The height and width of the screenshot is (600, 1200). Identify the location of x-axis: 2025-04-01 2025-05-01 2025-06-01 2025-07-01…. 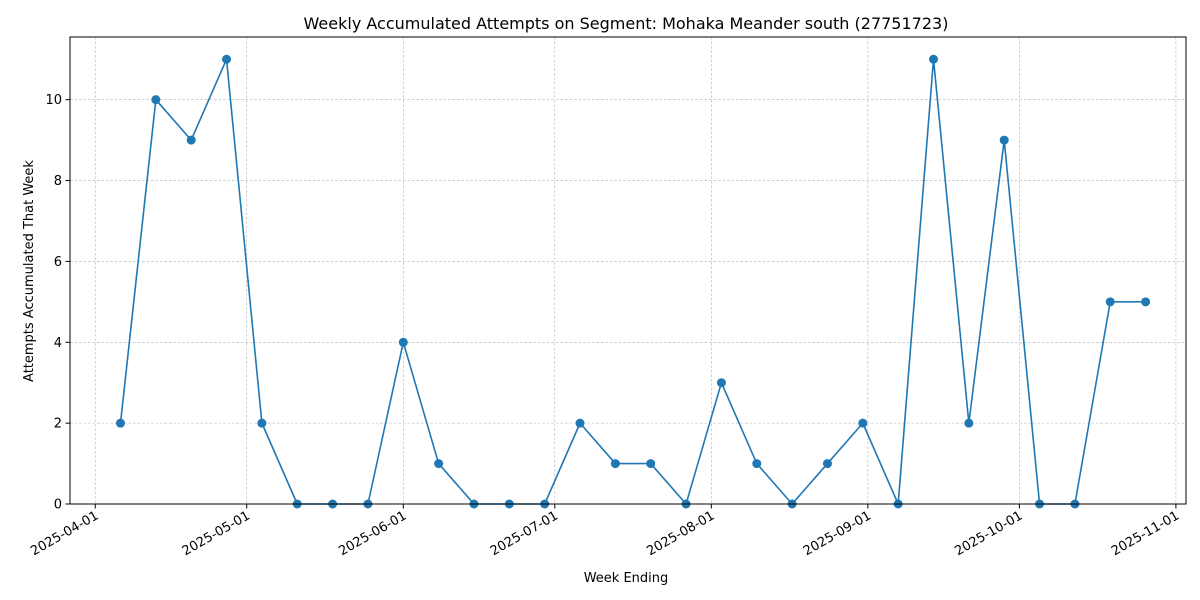
(605, 531).